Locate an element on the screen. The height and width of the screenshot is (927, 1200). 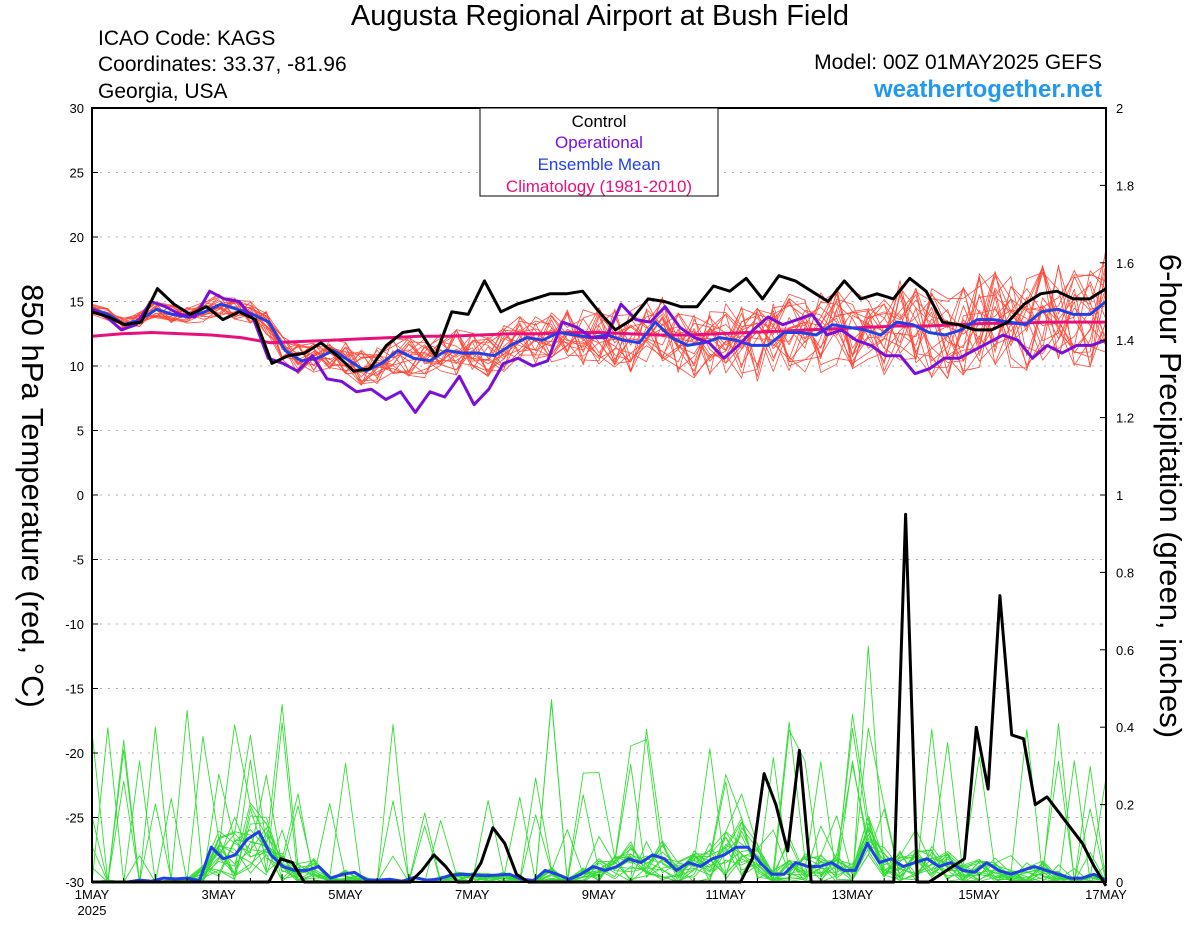
y2-tick-label: 1.4 is located at coordinates (1125, 340).